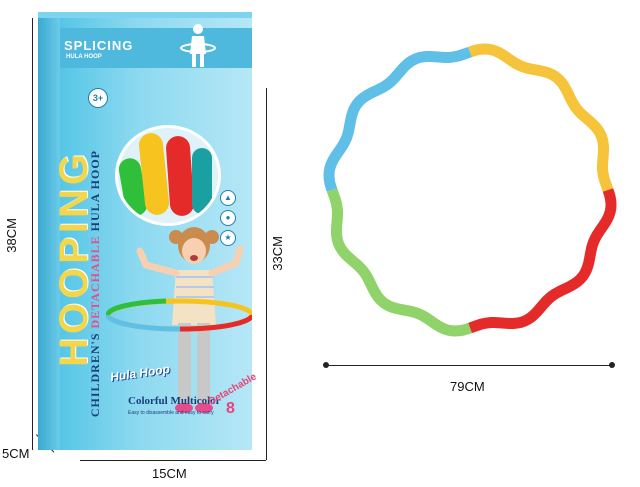 The width and height of the screenshot is (640, 487). Describe the element at coordinates (228, 238) in the screenshot. I see `feature-icon-3: ★` at that location.